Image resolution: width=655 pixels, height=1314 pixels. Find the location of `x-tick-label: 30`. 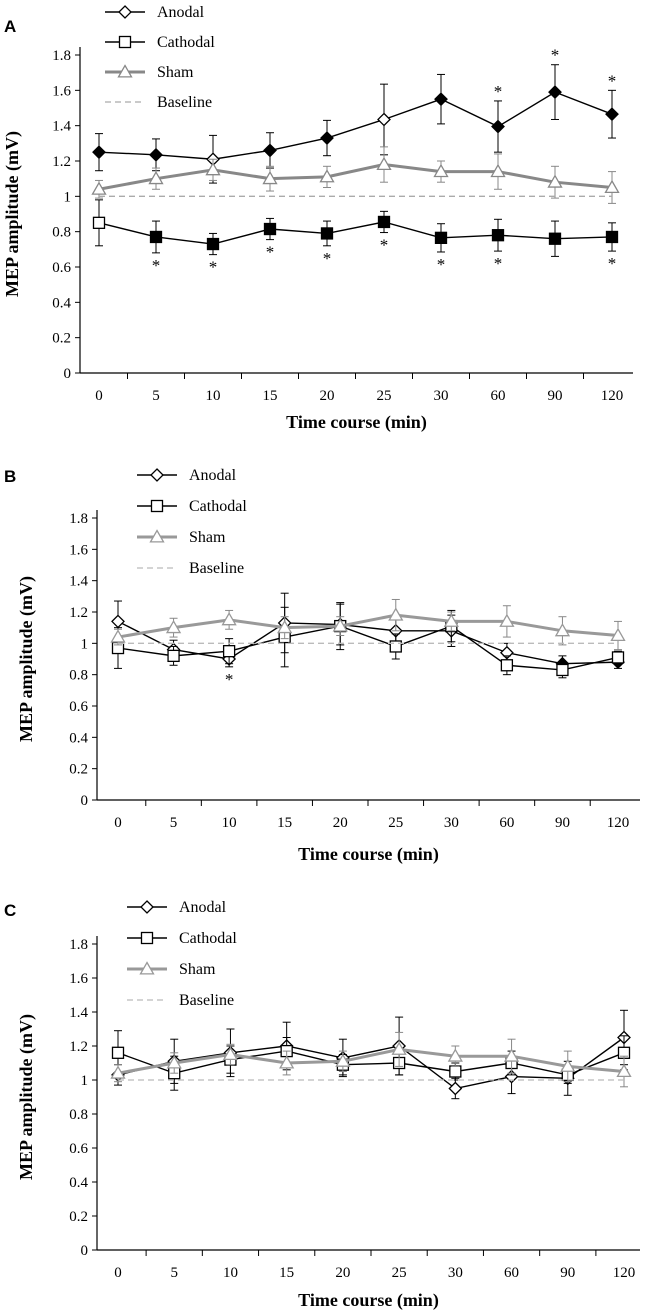

x-tick-label: 30 is located at coordinates (451, 823).